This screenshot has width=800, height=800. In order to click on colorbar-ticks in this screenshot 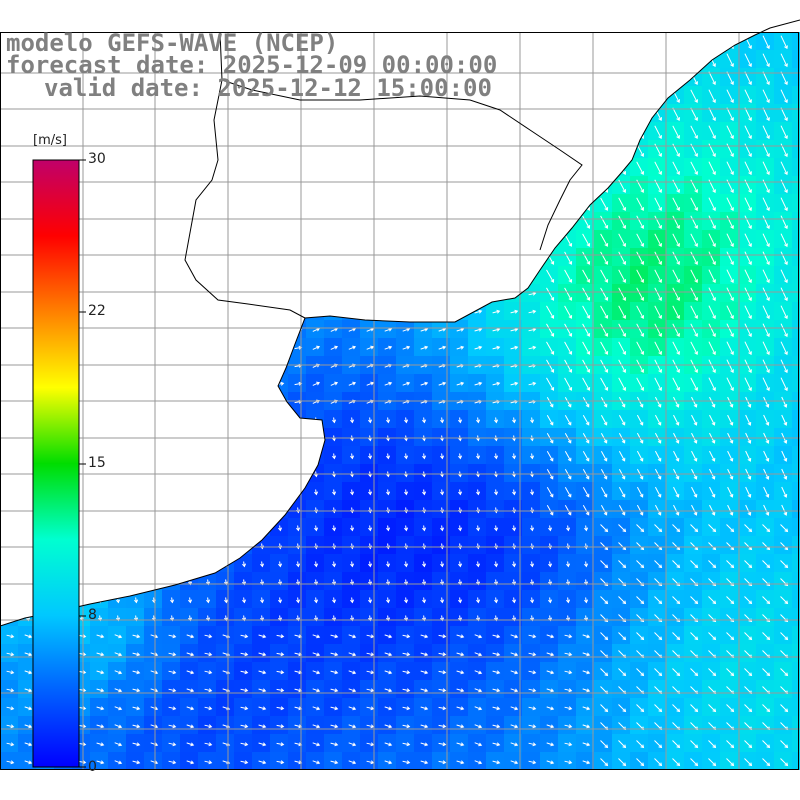, I will do `click(82, 463)`.